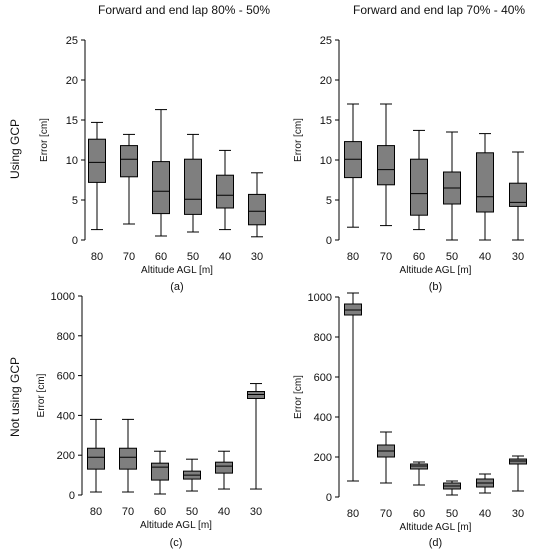  Describe the element at coordinates (435, 287) in the screenshot. I see `panel-label: (b)` at that location.